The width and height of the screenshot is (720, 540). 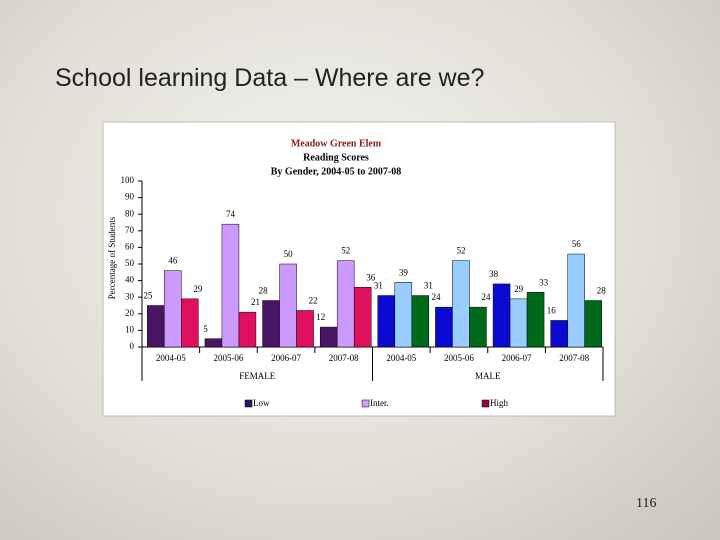 I want to click on y-tick-label: 30, so click(x=130, y=296).